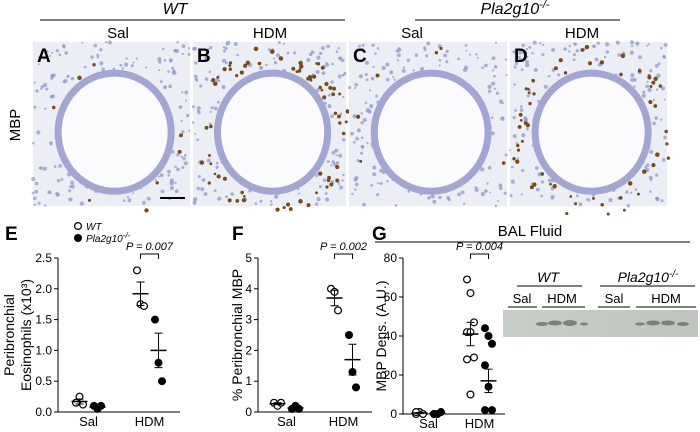 This screenshot has width=700, height=432. Describe the element at coordinates (248, 412) in the screenshot. I see `y-tick-label: 0` at that location.